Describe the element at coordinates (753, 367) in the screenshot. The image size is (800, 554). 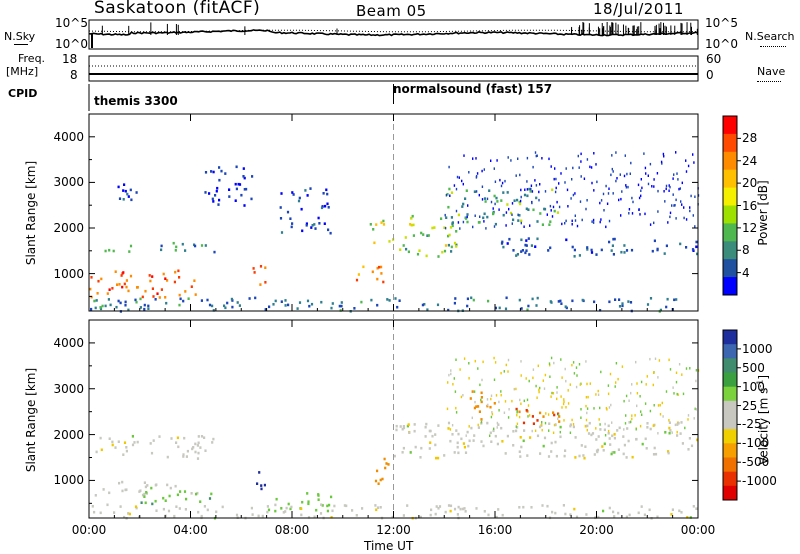
I see `velocity-colorbar-tick-label: 500` at that location.